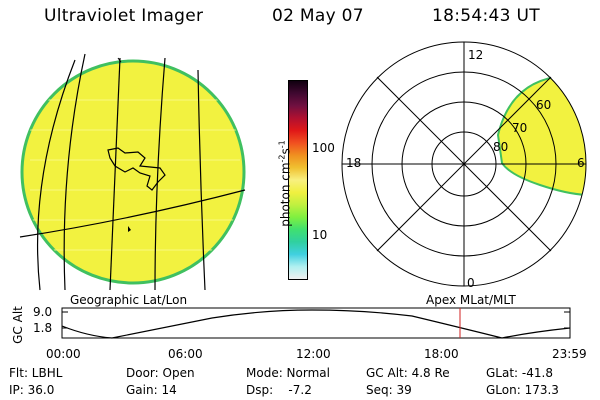  What do you see at coordinates (522, 390) in the screenshot?
I see `glon-info: GLon: 173.3` at bounding box center [522, 390].